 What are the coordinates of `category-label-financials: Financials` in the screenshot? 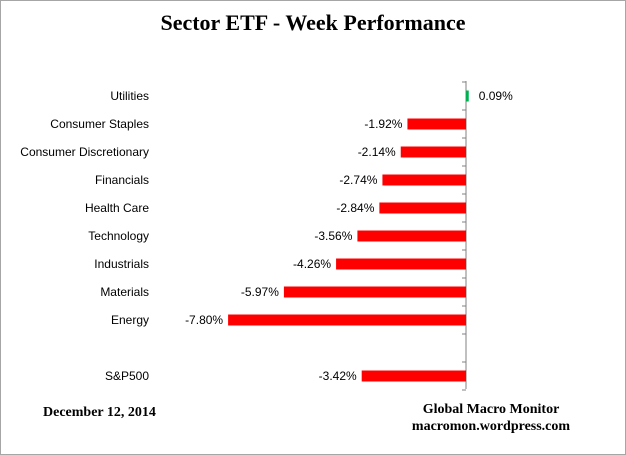 It's located at (122, 180).